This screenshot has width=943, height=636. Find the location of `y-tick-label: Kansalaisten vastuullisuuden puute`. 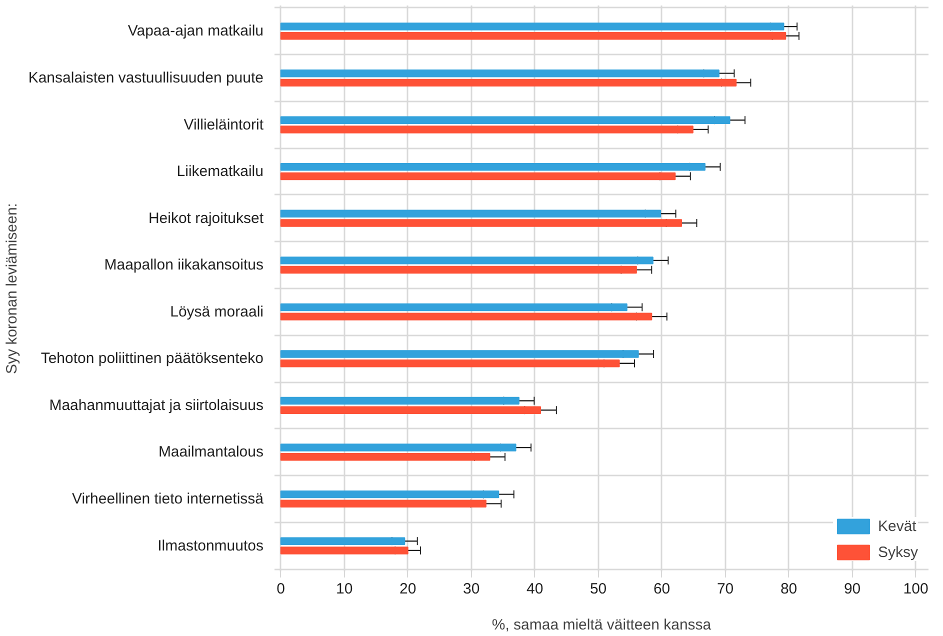

y-tick-label: Kansalaisten vastuullisuuden puute is located at coordinates (146, 78).